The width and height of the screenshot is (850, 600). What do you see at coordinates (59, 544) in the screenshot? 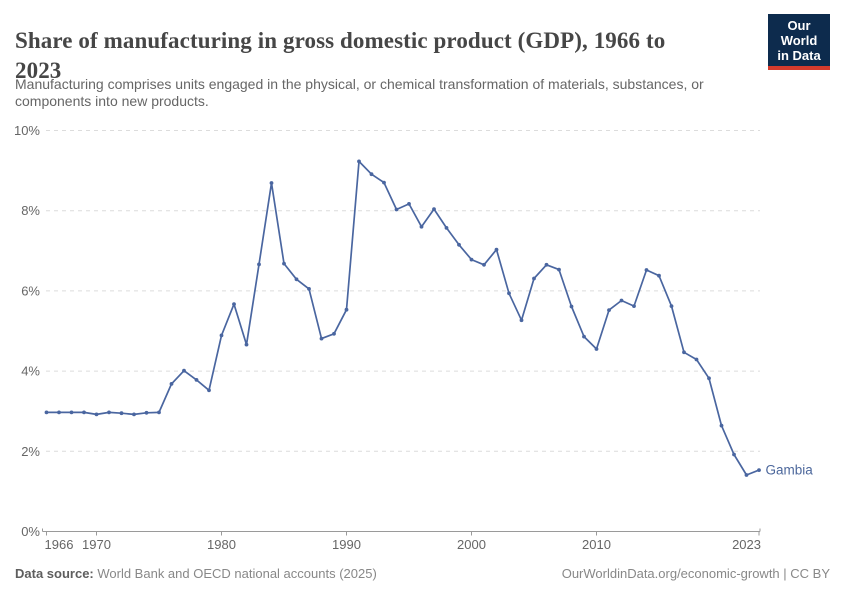
I see `x-tick-label: 1966` at bounding box center [59, 544].